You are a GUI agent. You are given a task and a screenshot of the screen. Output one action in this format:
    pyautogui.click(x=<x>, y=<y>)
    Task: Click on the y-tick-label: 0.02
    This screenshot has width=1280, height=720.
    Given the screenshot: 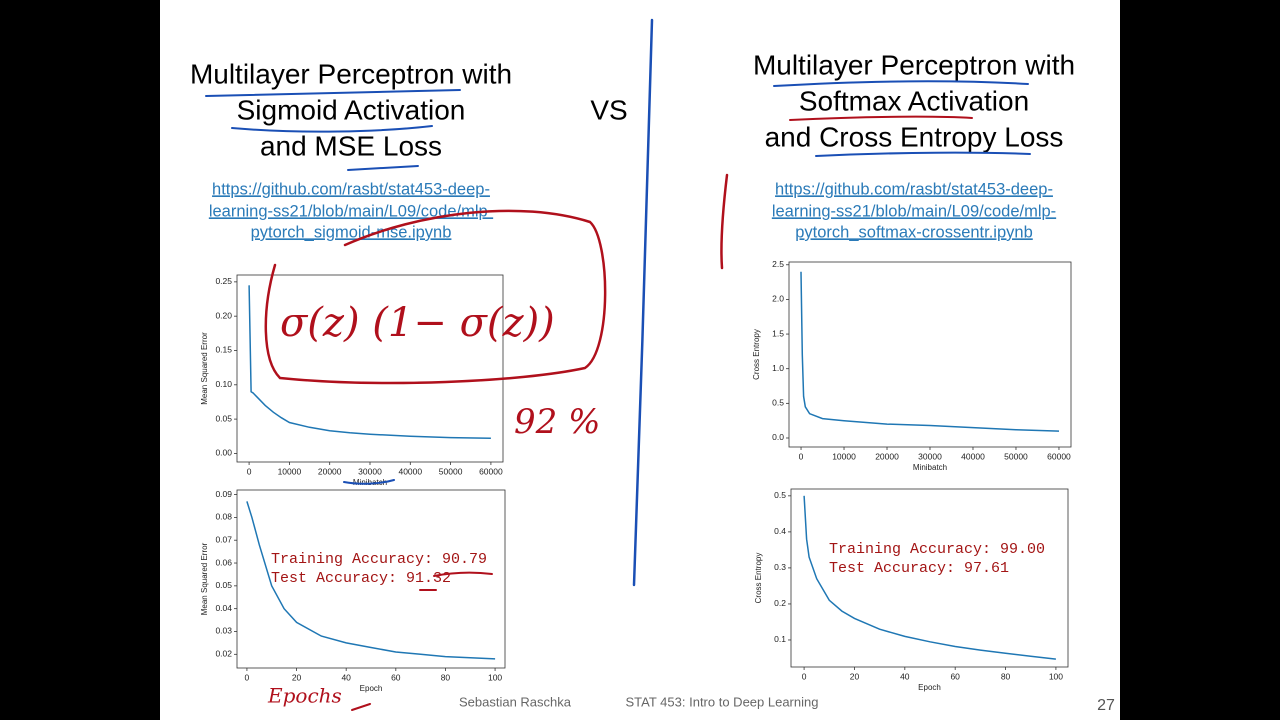 What is the action you would take?
    pyautogui.click(x=223, y=654)
    